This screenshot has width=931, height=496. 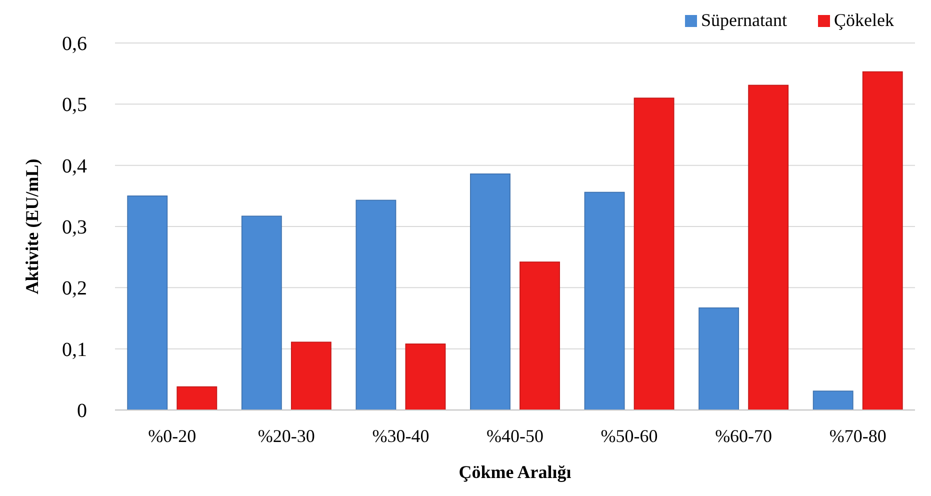 I want to click on x-axis-title: Çökme Aralığı, so click(x=515, y=472).